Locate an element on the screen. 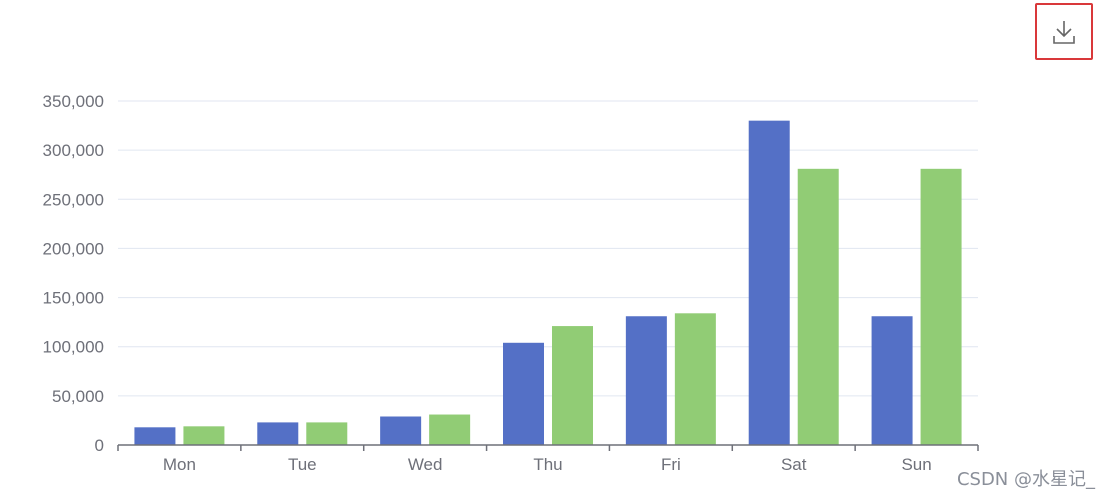 Image resolution: width=1101 pixels, height=499 pixels. bar-series-2-sat is located at coordinates (818, 306).